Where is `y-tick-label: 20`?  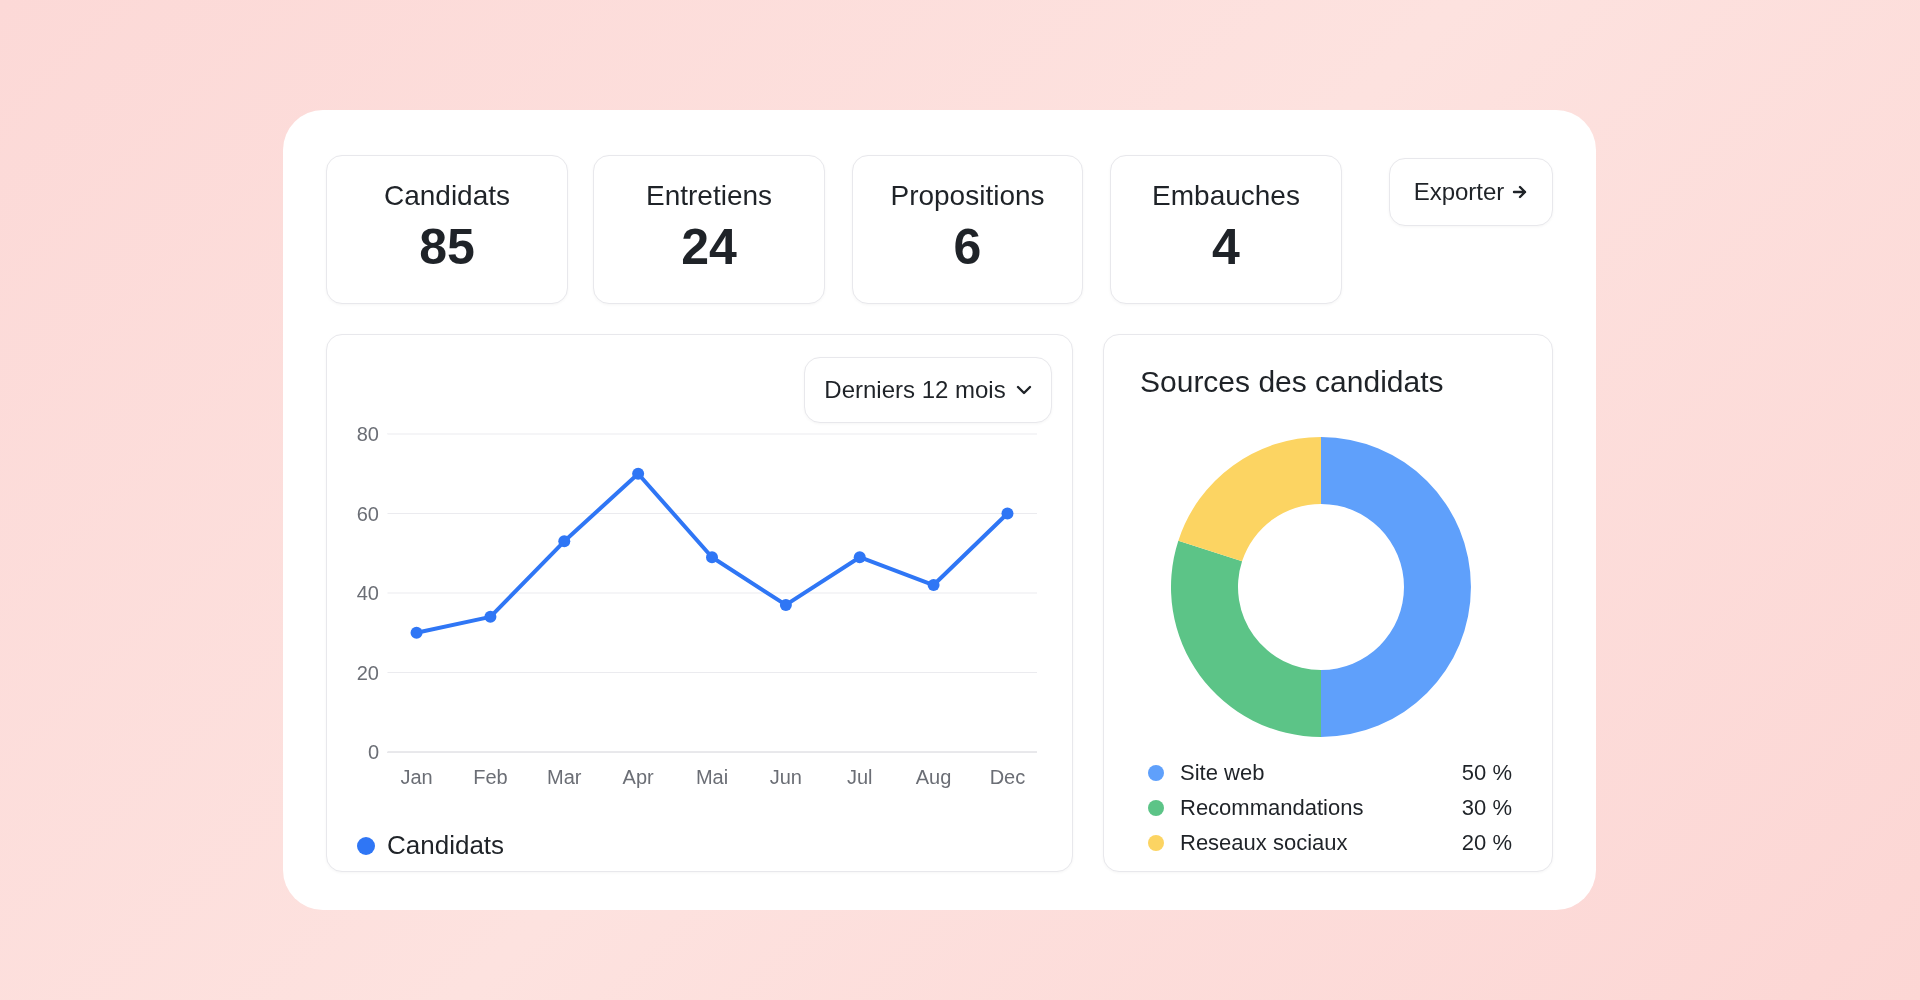 y-tick-label: 20 is located at coordinates (367, 672).